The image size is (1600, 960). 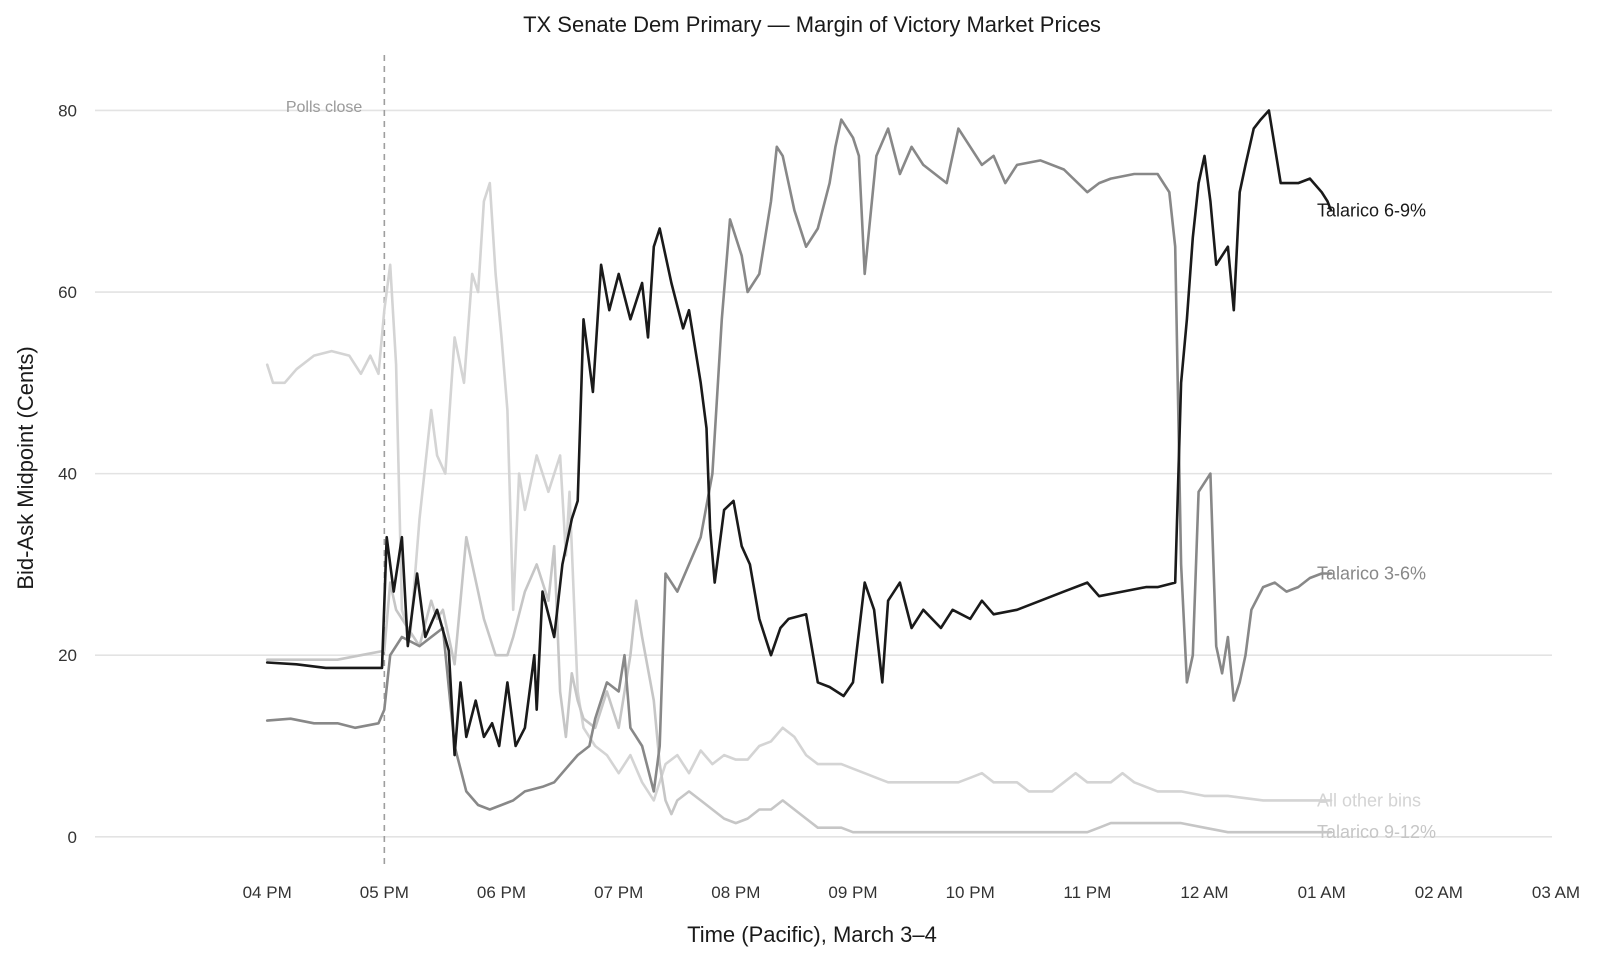 I want to click on y-tick-label: 40, so click(x=67, y=474).